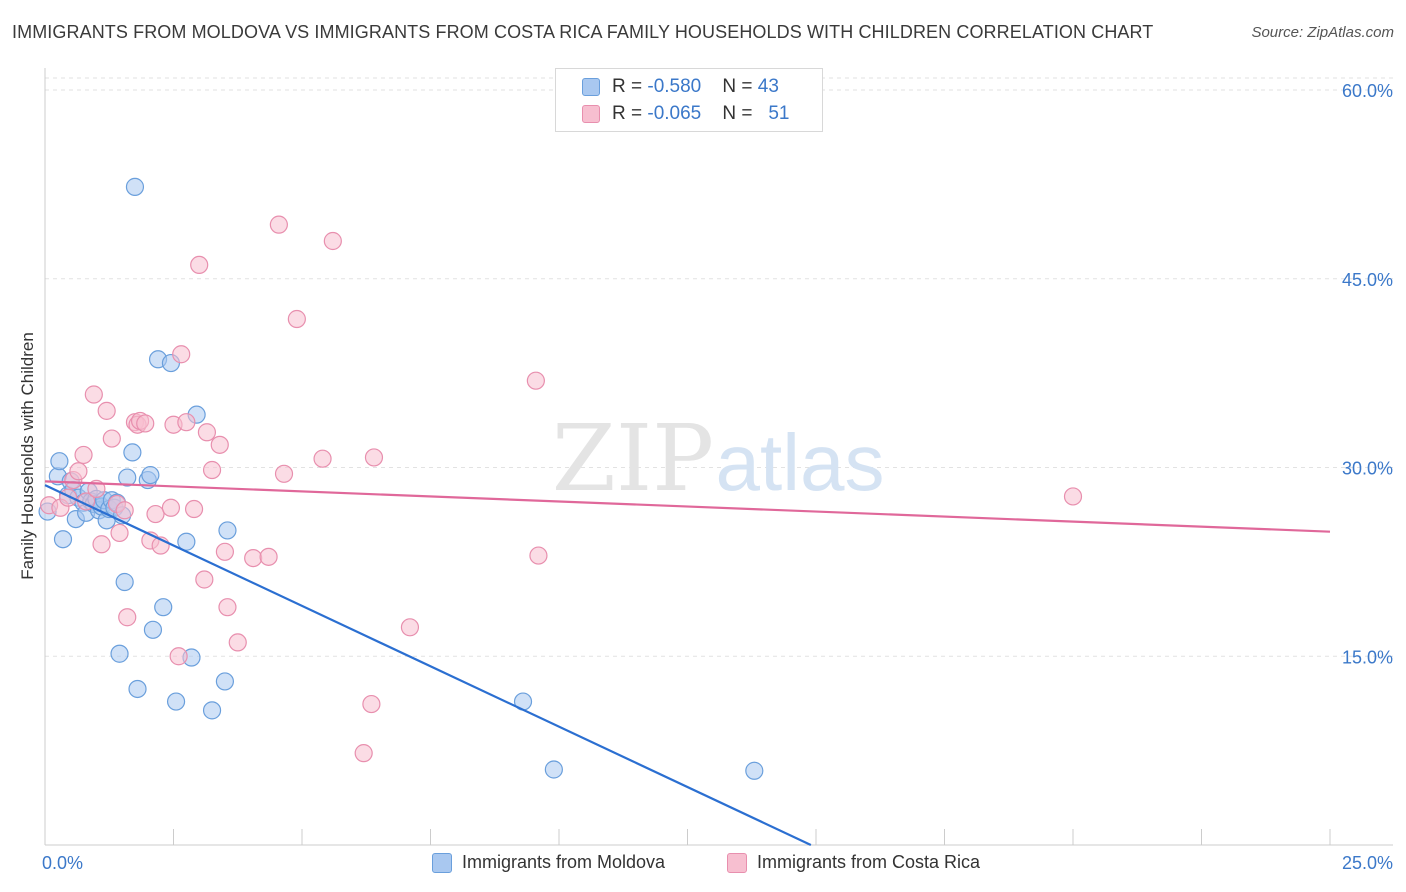 The height and width of the screenshot is (892, 1406). Describe the element at coordinates (1367, 469) in the screenshot. I see `y-tick-label: 30.0%` at that location.